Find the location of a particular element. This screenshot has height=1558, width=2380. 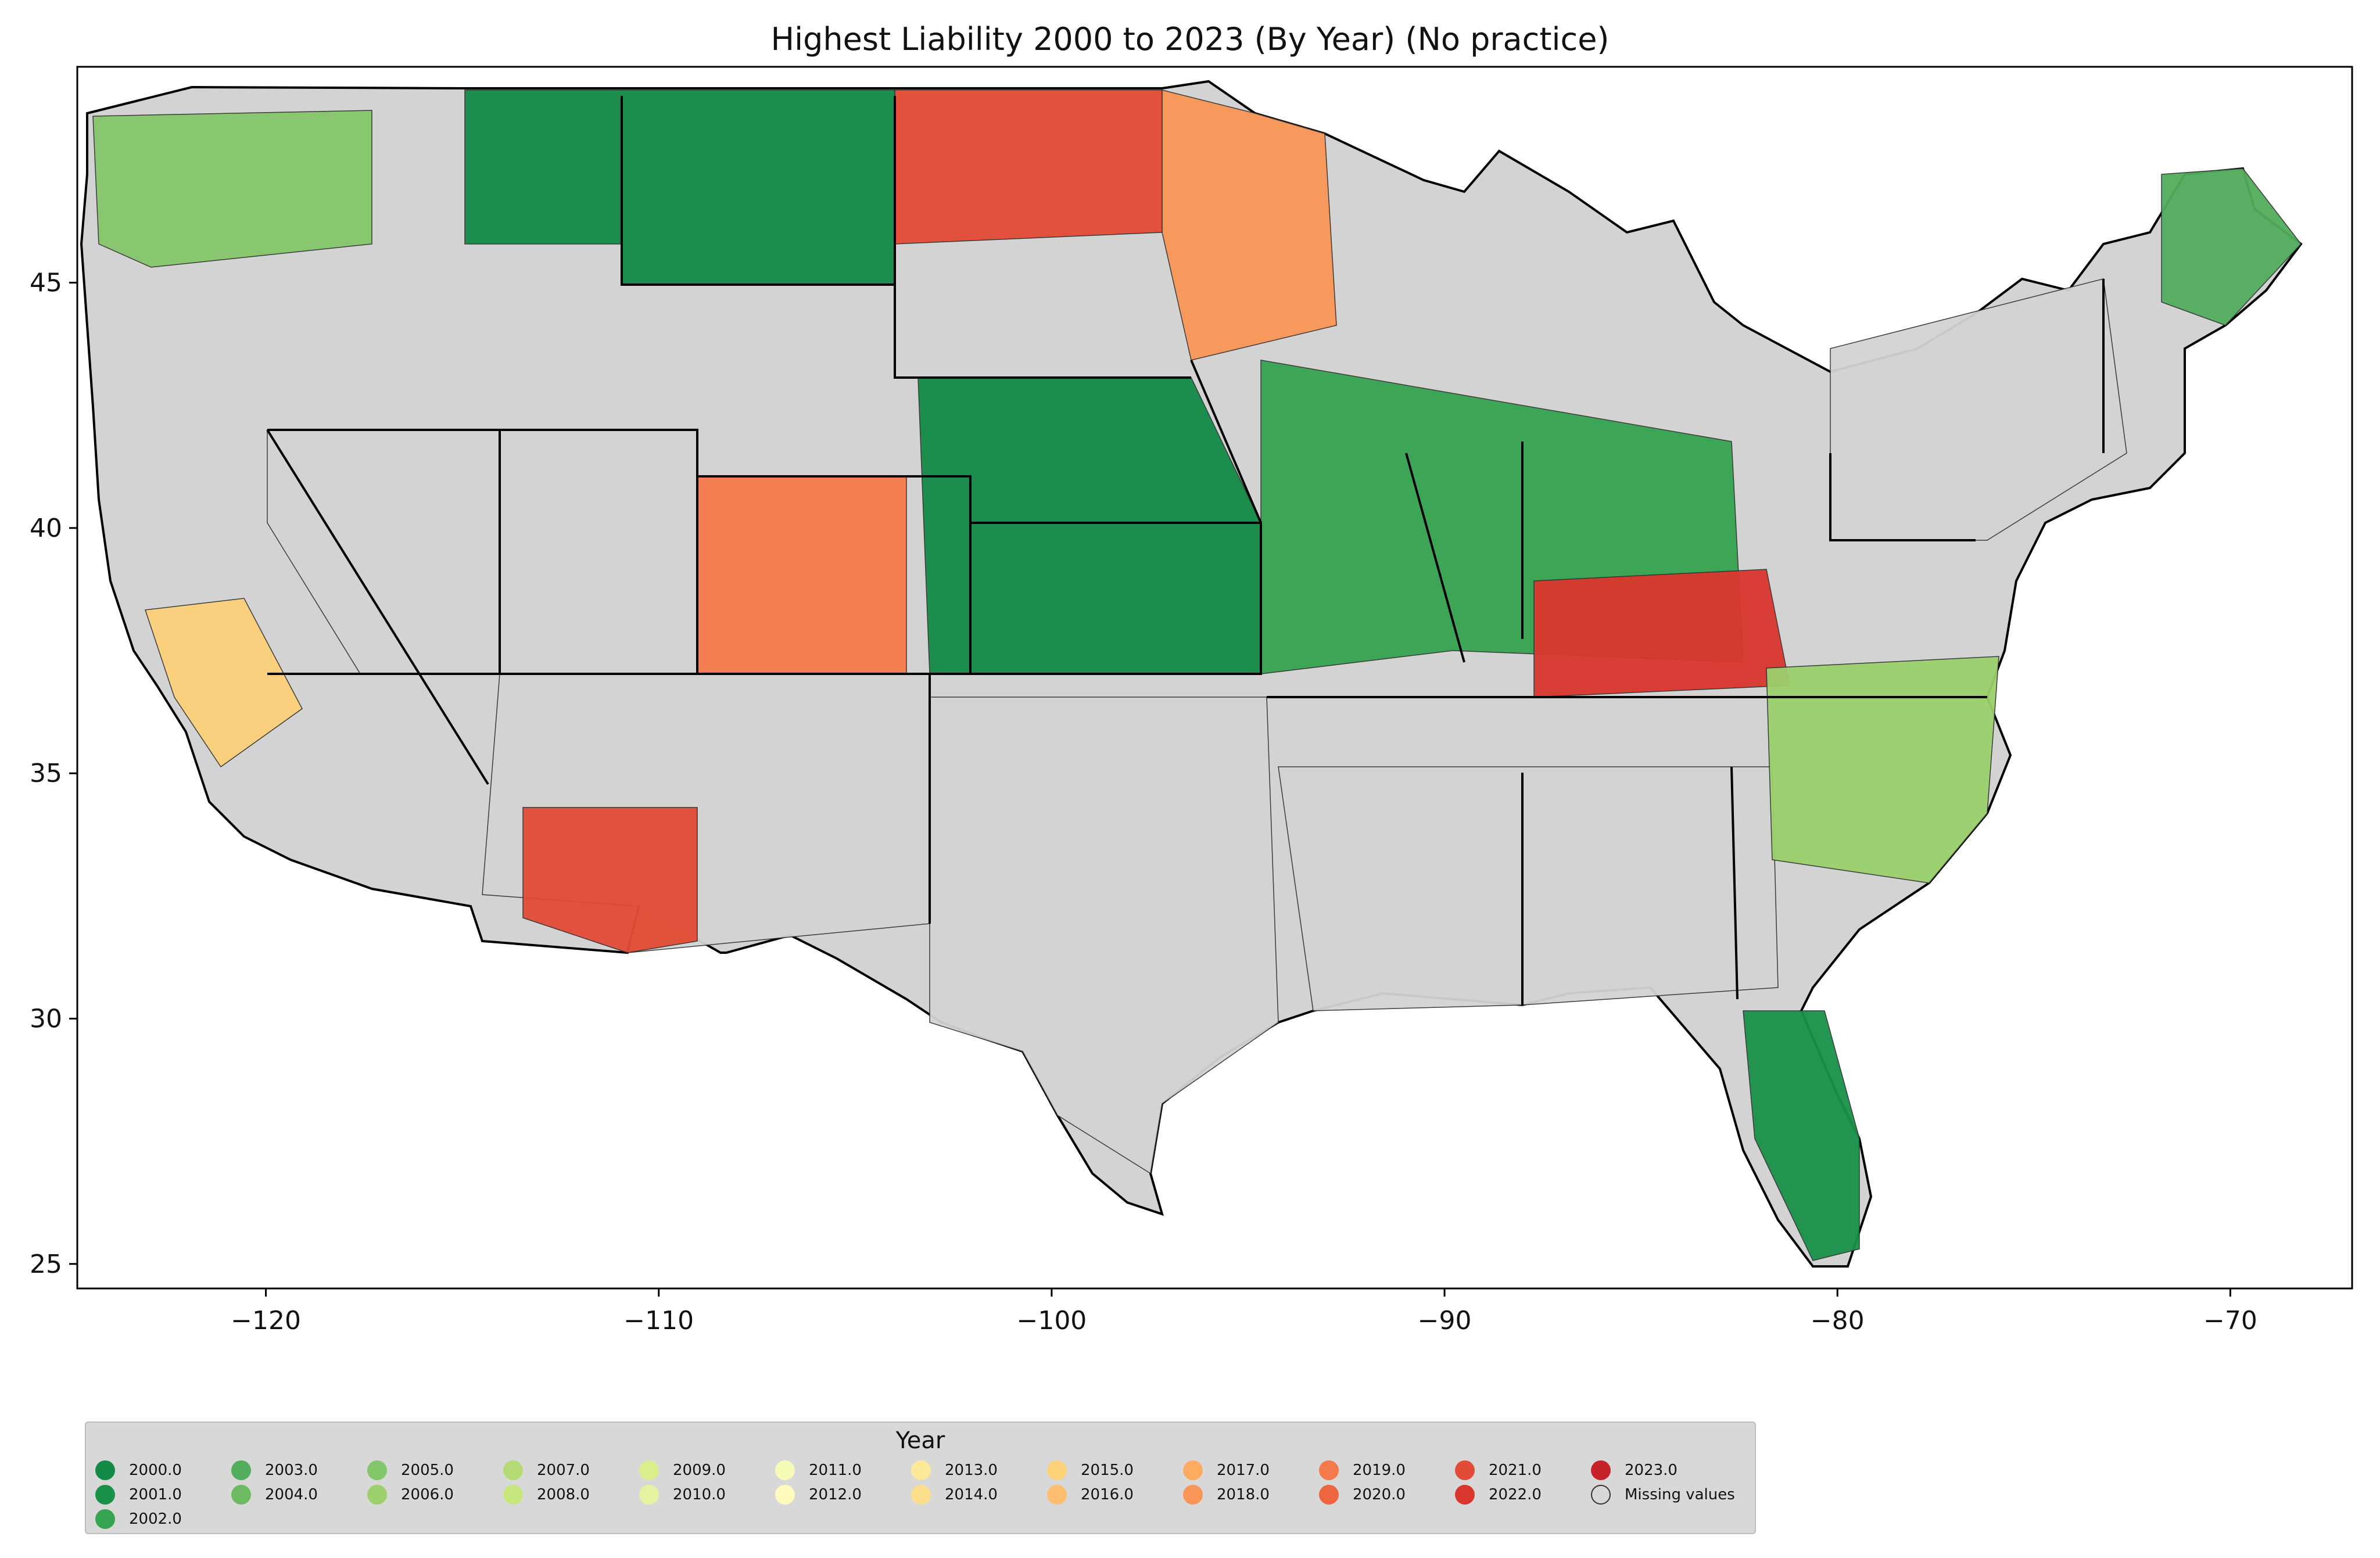

legend-entry: 2012.0 is located at coordinates (818, 1495).